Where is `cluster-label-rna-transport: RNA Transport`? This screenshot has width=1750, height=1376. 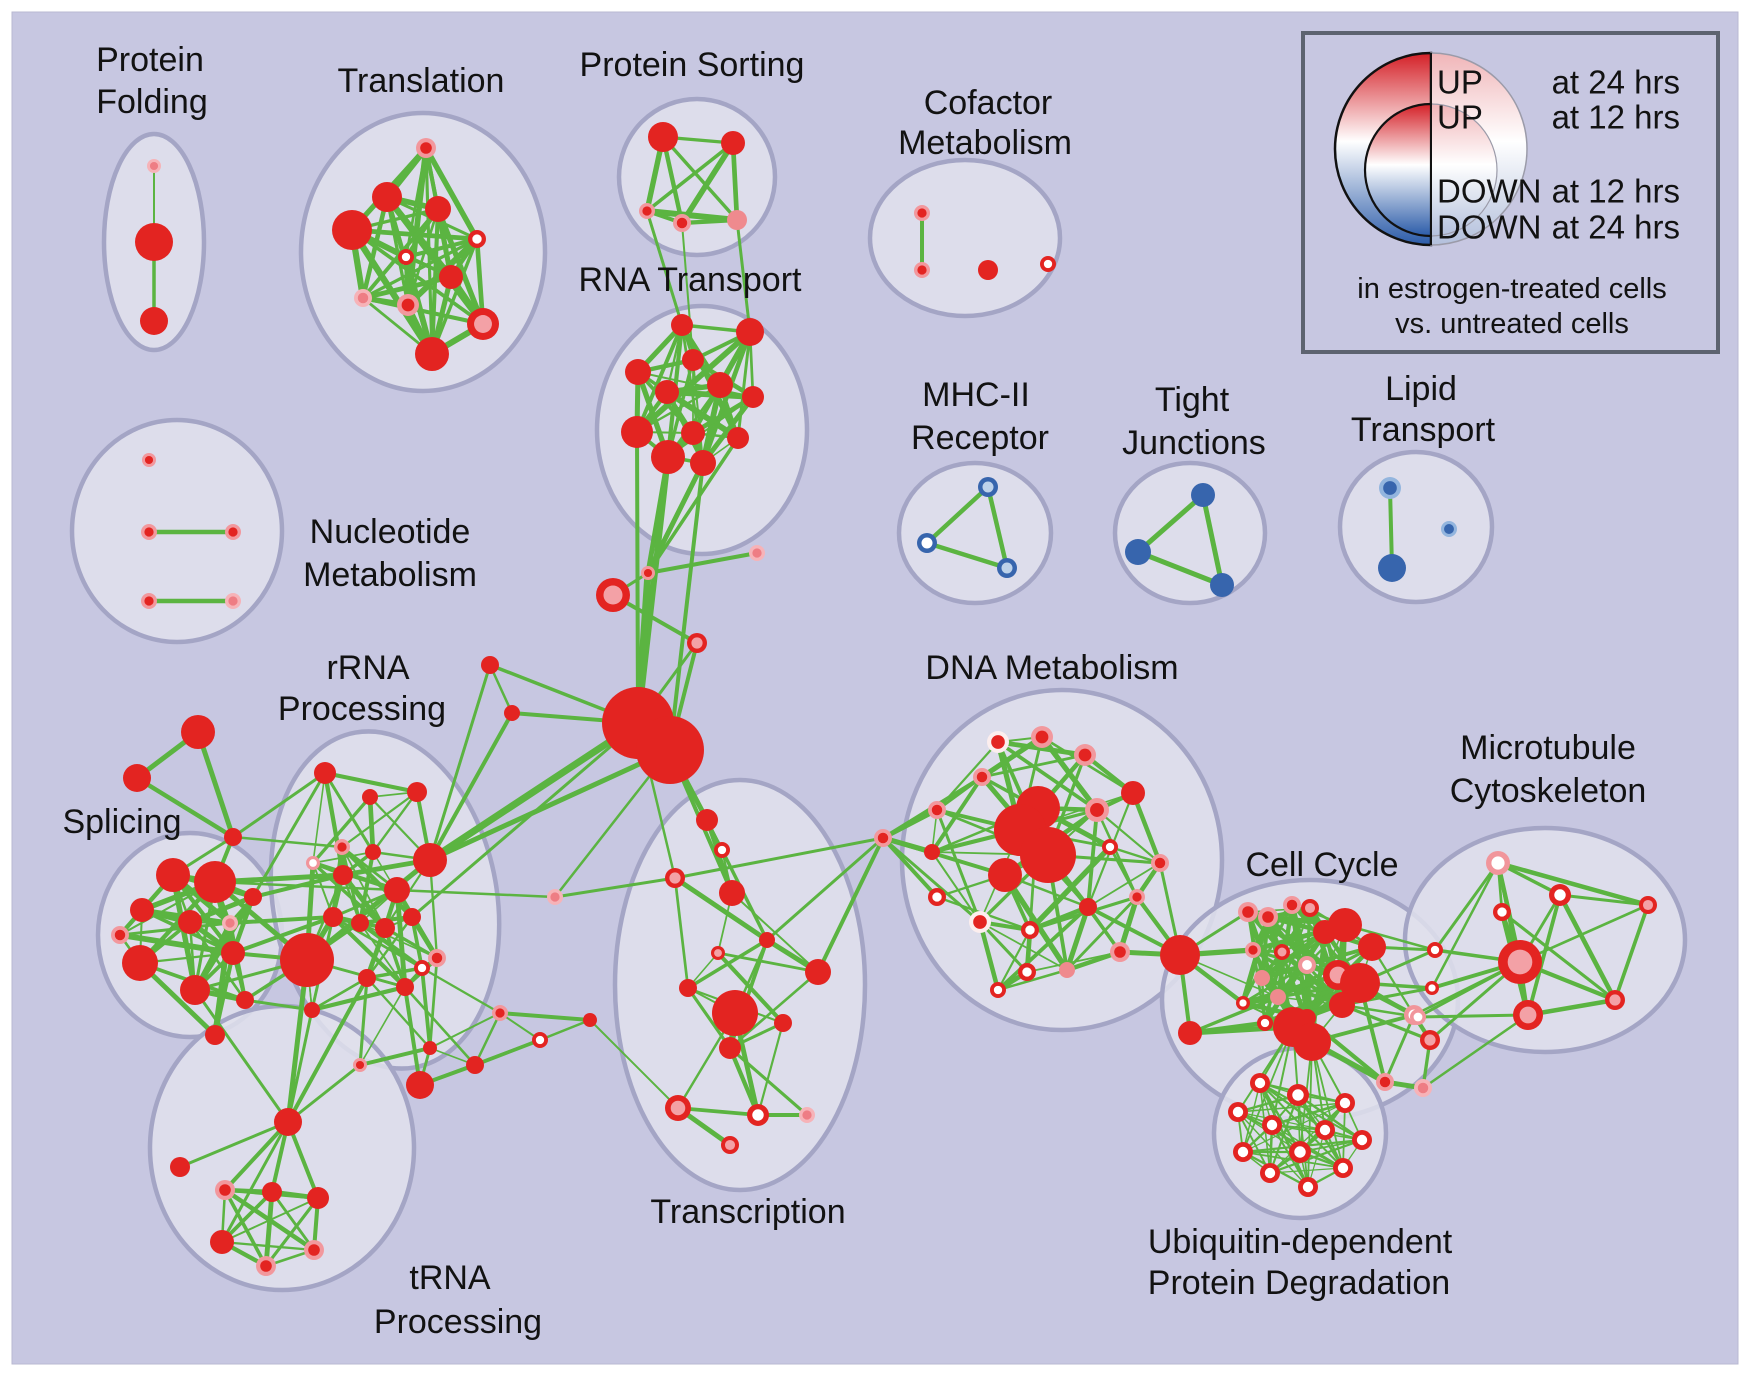 cluster-label-rna-transport: RNA Transport is located at coordinates (691, 280).